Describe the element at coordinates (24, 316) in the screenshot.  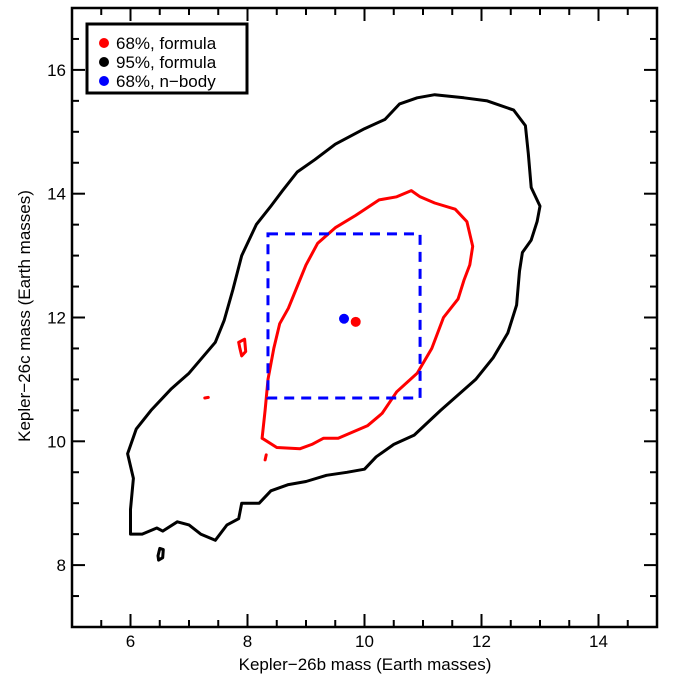
I see `y-axis-label: Kepler−26c mass (Earth masses)` at that location.